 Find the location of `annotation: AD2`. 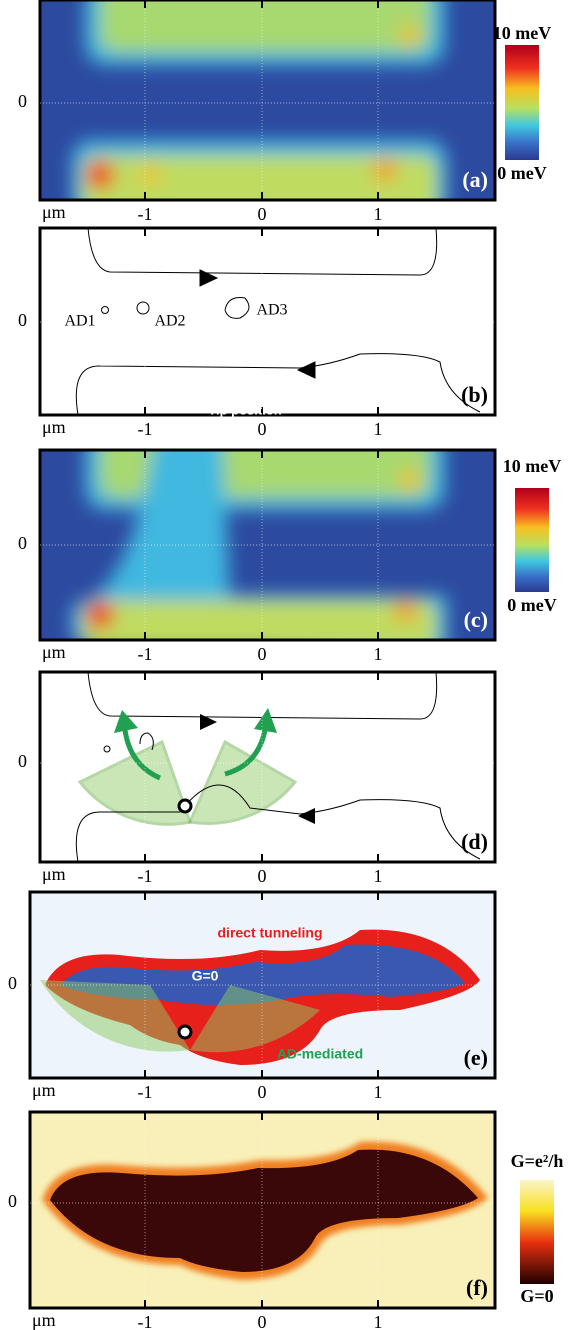

annotation: AD2 is located at coordinates (169, 321).